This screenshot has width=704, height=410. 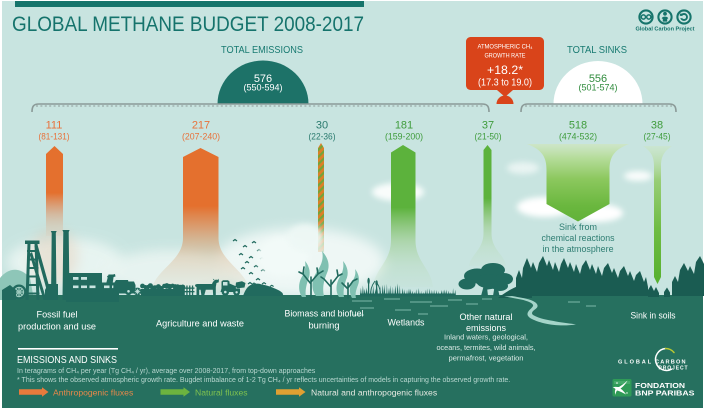 I want to click on svg-text: Global Carbon Project, so click(x=664, y=30).